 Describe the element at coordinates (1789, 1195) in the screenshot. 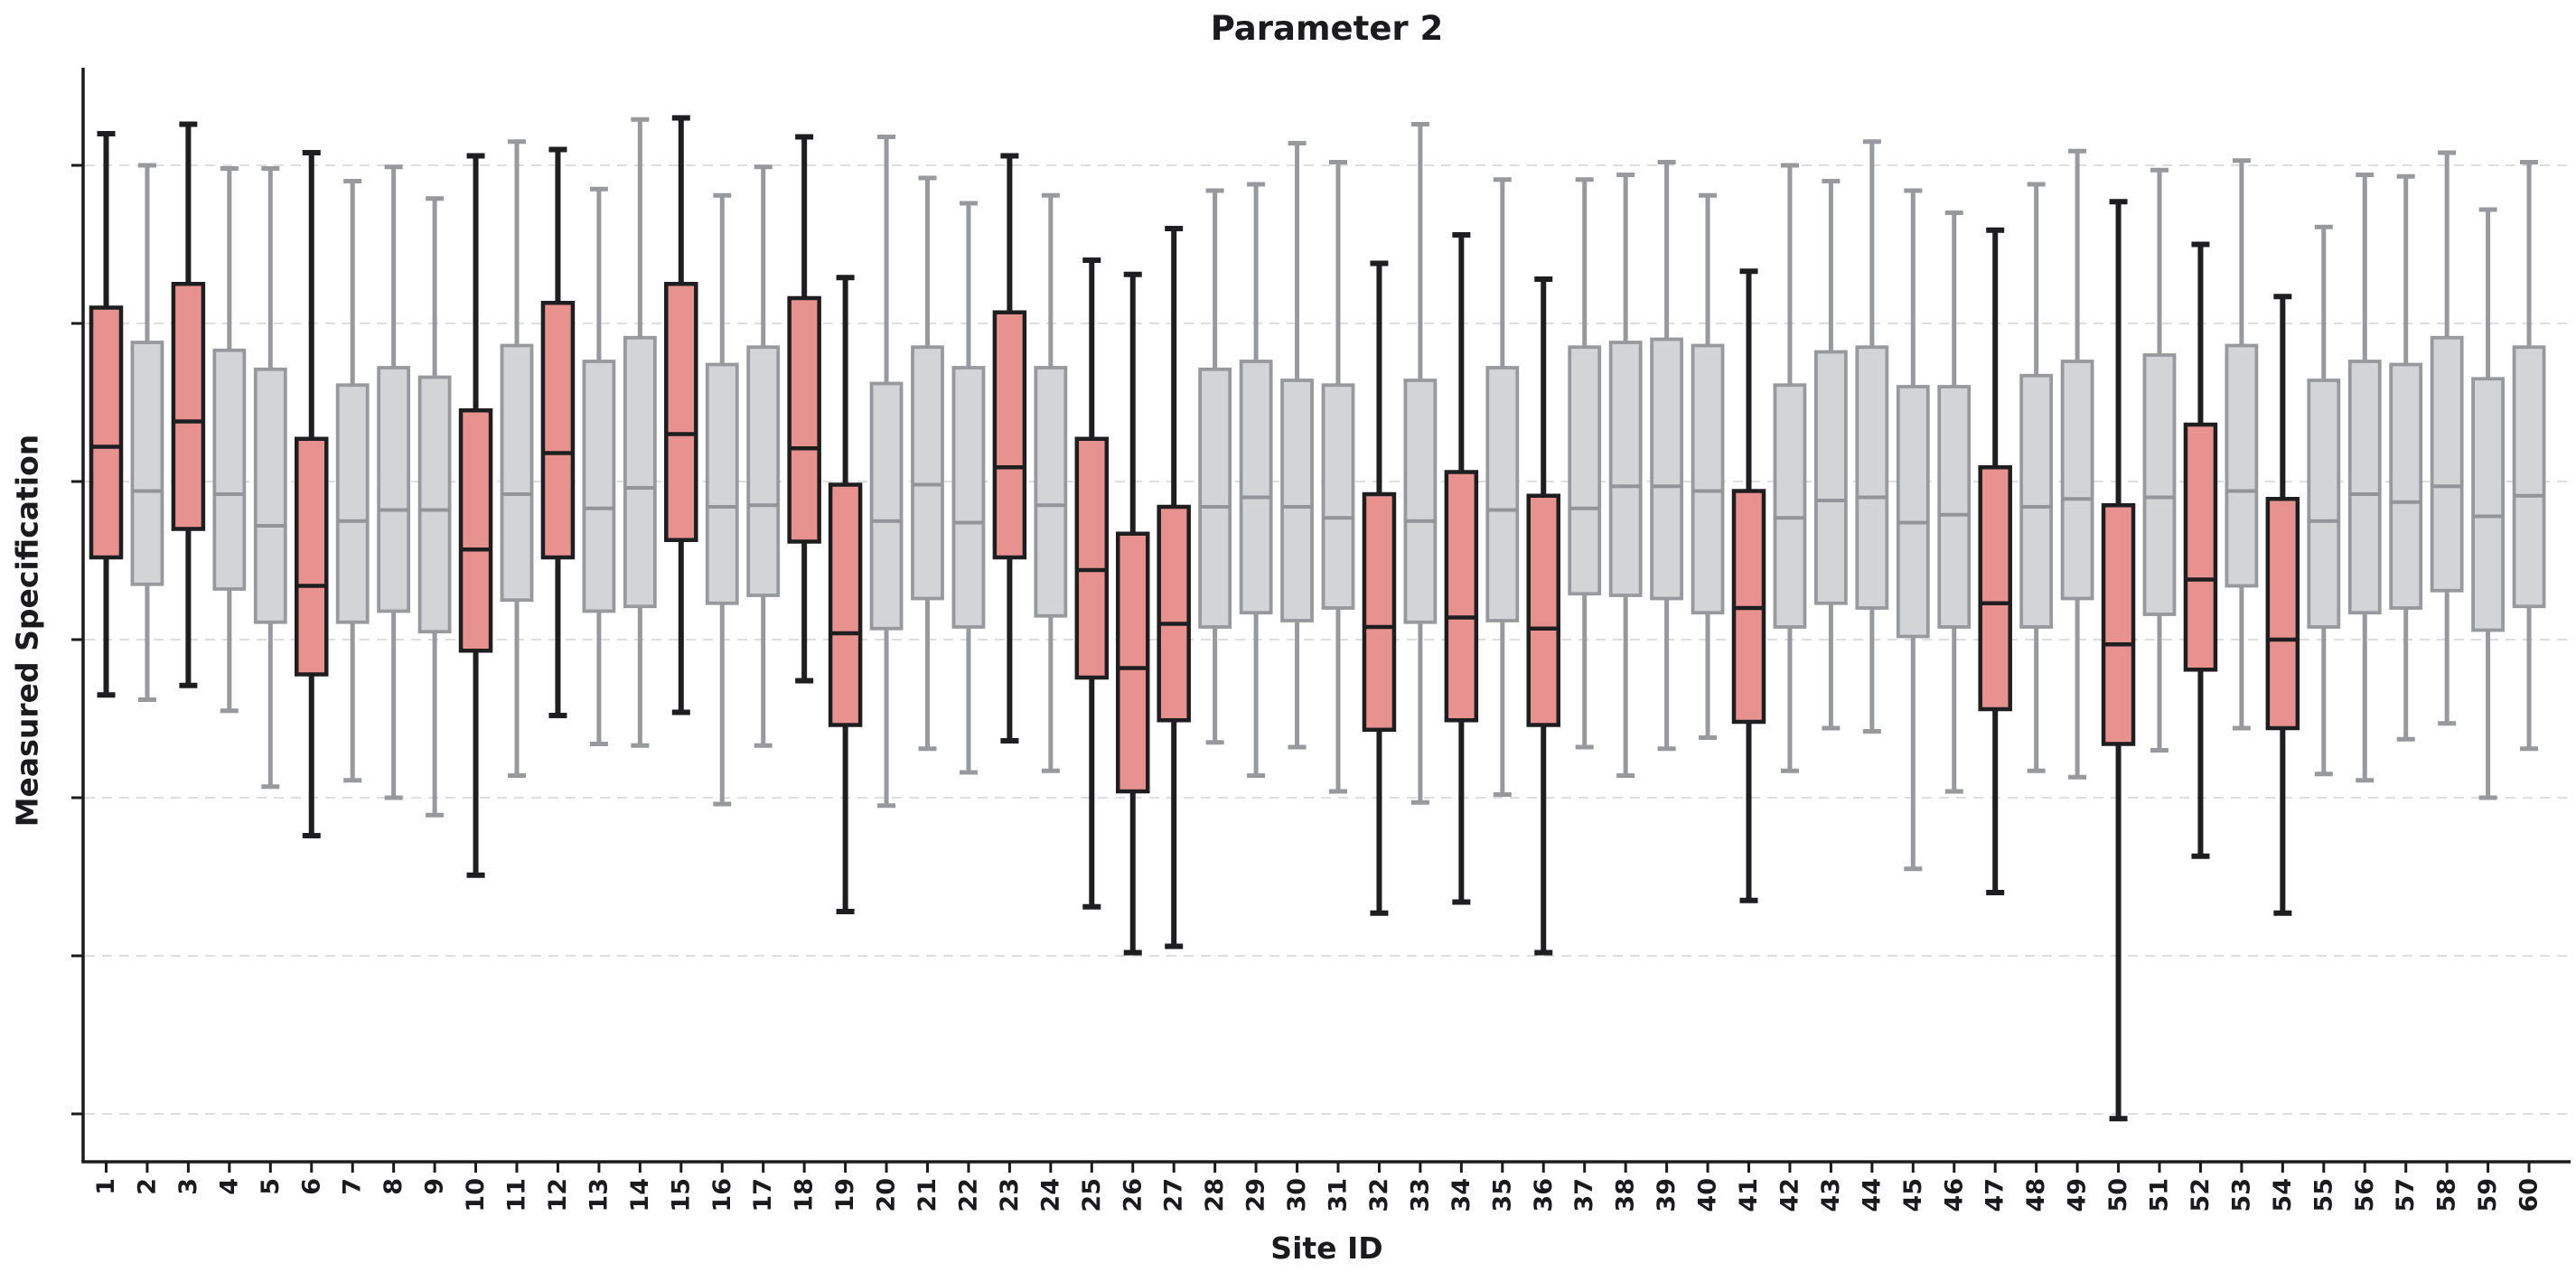

I see `x-tick-label: 42` at that location.